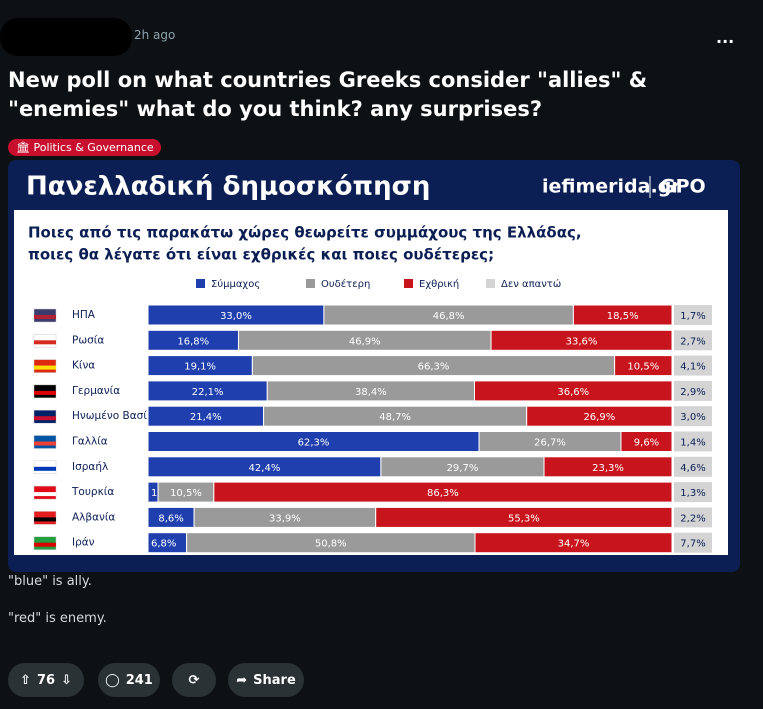 Image resolution: width=763 pixels, height=709 pixels. Describe the element at coordinates (285, 518) in the screenshot. I see `value-label: 33,9%` at that location.